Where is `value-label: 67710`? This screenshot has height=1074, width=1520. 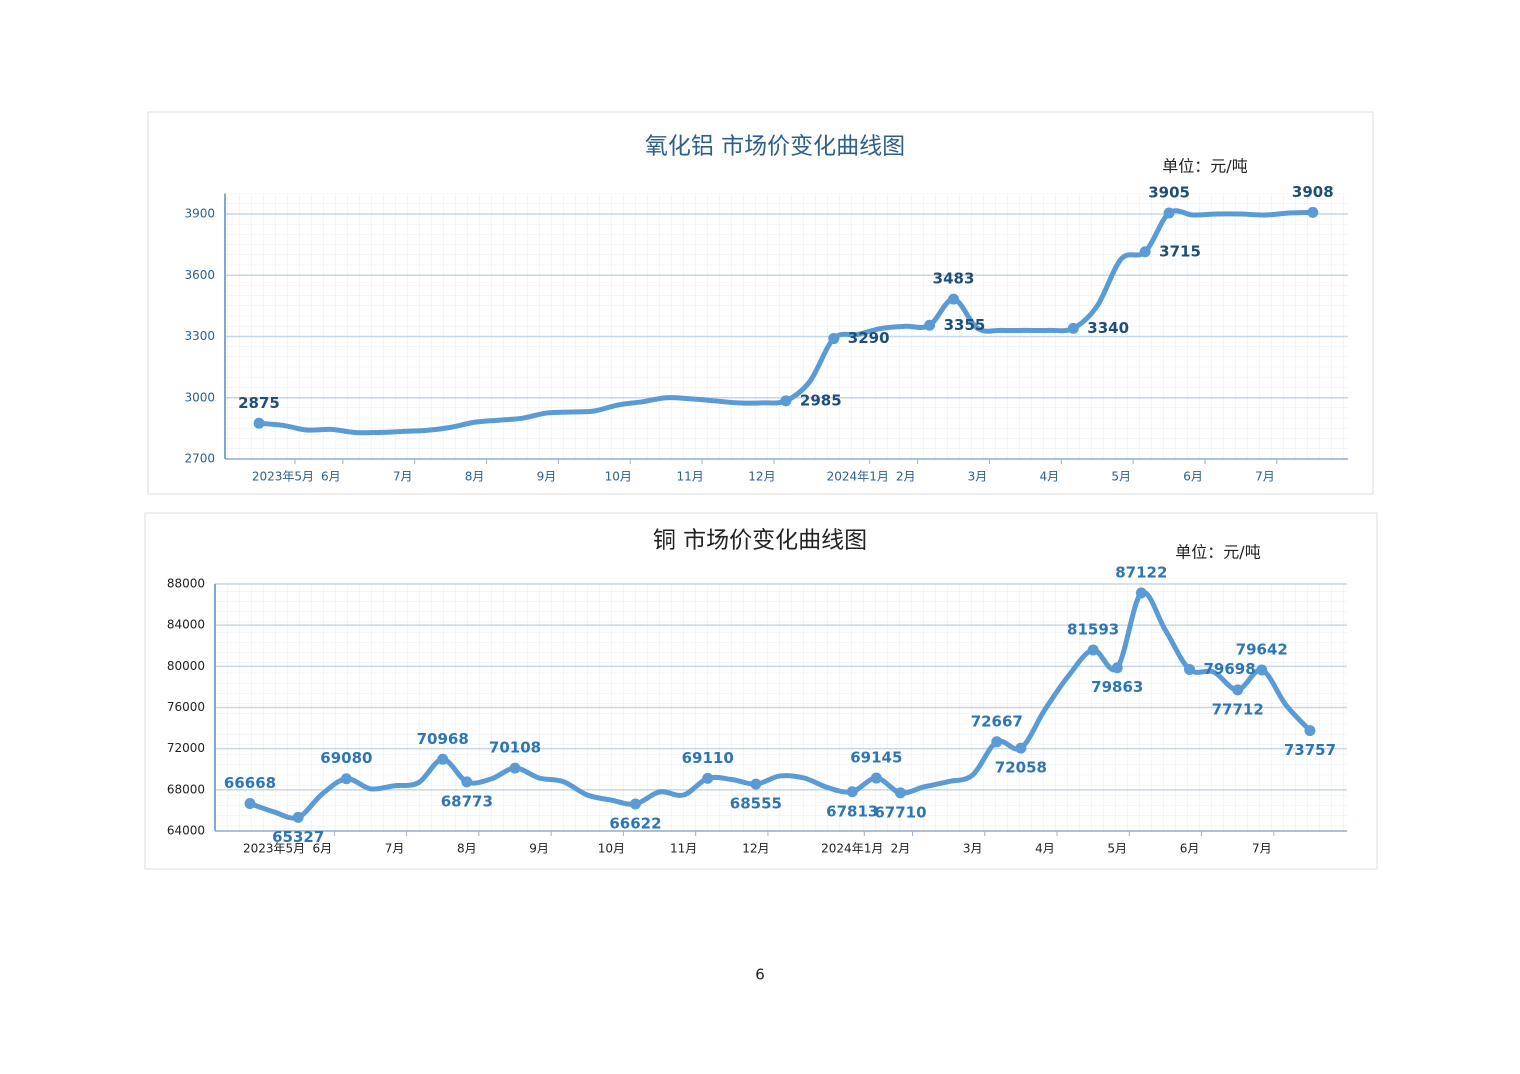
value-label: 67710 is located at coordinates (900, 812).